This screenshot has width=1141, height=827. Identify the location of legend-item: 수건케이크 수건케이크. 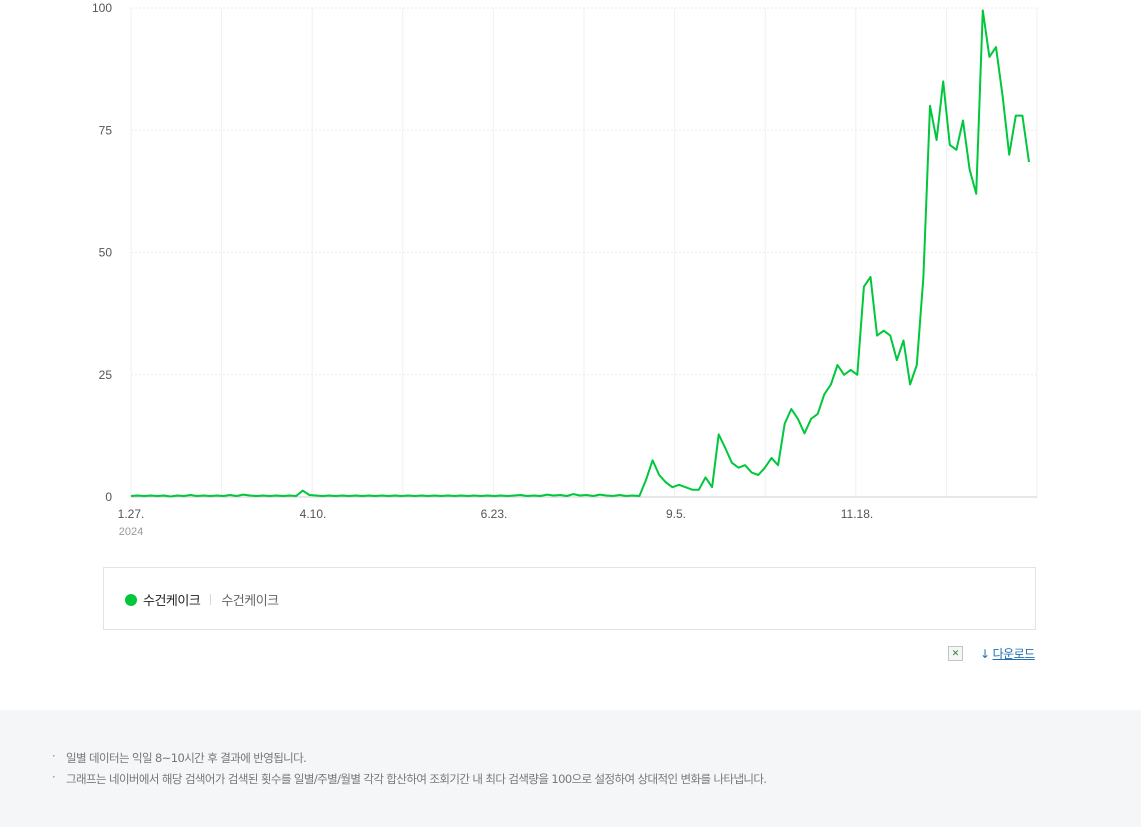
(202, 599).